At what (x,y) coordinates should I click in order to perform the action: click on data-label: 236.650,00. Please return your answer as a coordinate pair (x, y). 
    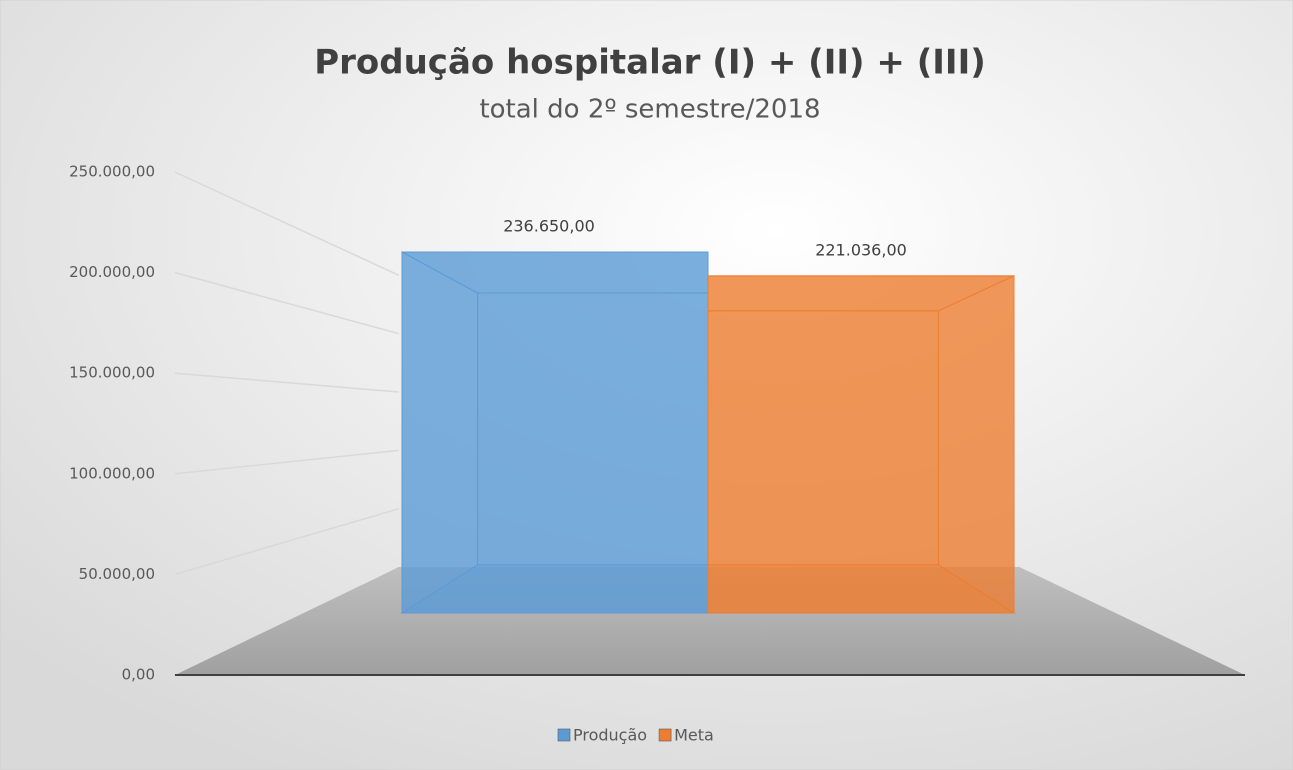
    Looking at the image, I should click on (549, 226).